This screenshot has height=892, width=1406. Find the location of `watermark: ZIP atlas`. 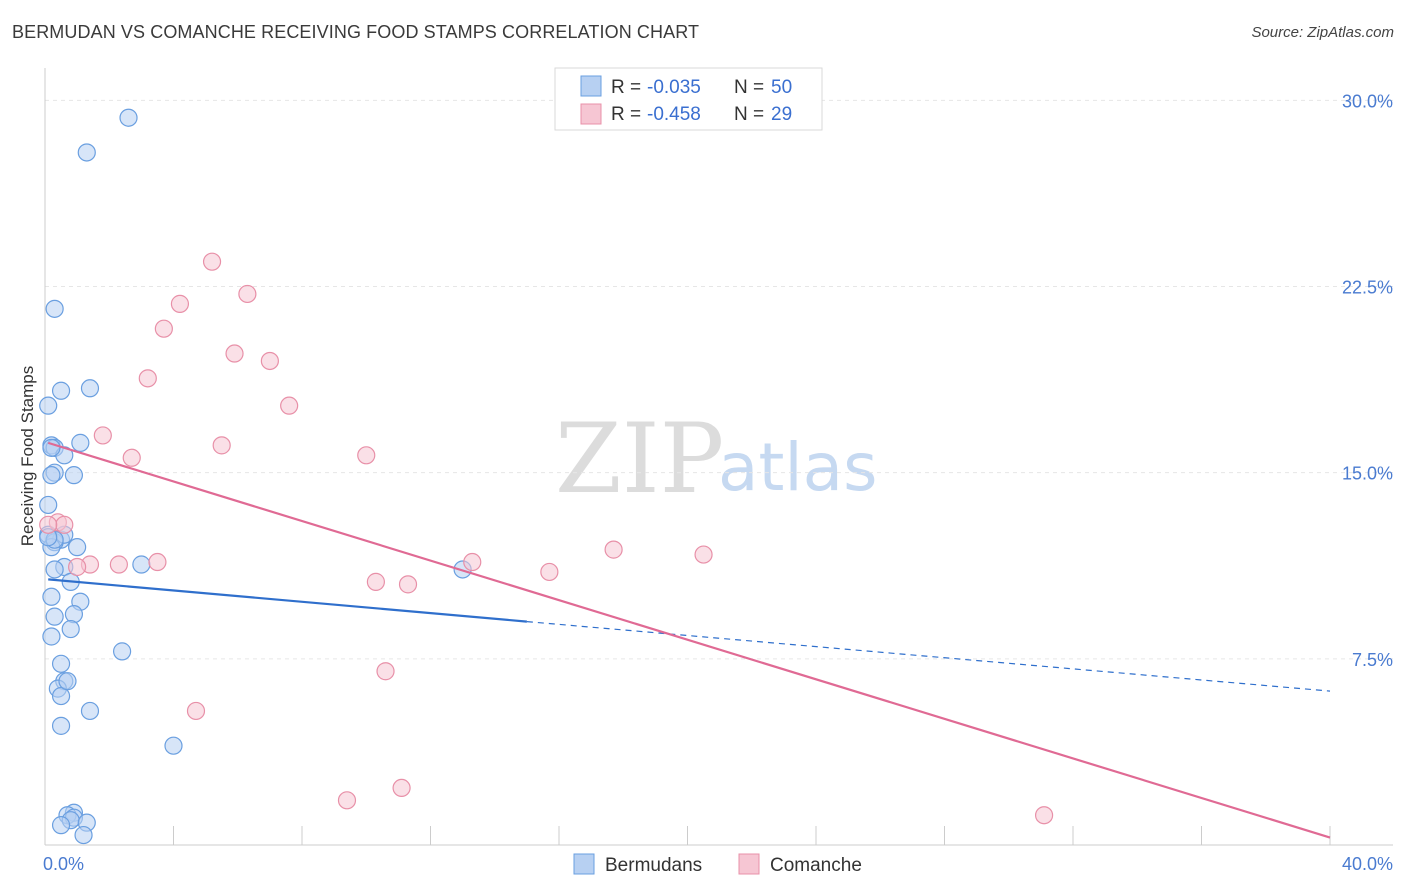

watermark: ZIP atlas is located at coordinates (716, 459).